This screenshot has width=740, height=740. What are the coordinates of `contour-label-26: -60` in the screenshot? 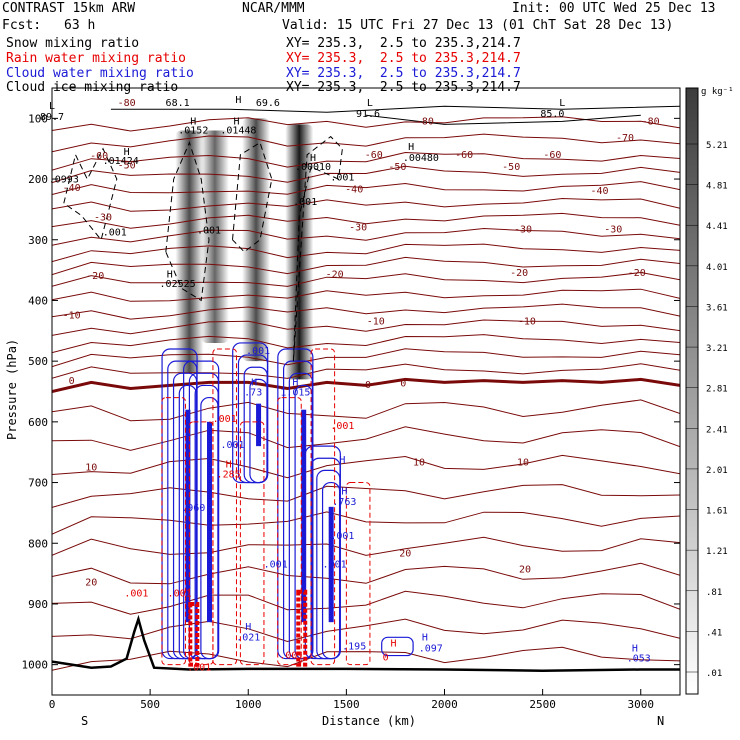 It's located at (552, 155).